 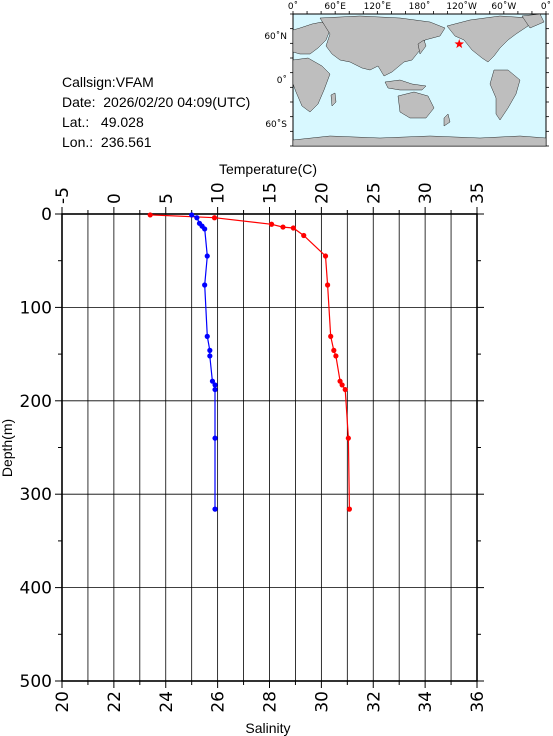 I want to click on world-map: 0˚ 60˚E 120˚E 180˚ 120˚W 60˚W 0˚ 60˚N 0˚ 60˚S, so click(x=407, y=74).